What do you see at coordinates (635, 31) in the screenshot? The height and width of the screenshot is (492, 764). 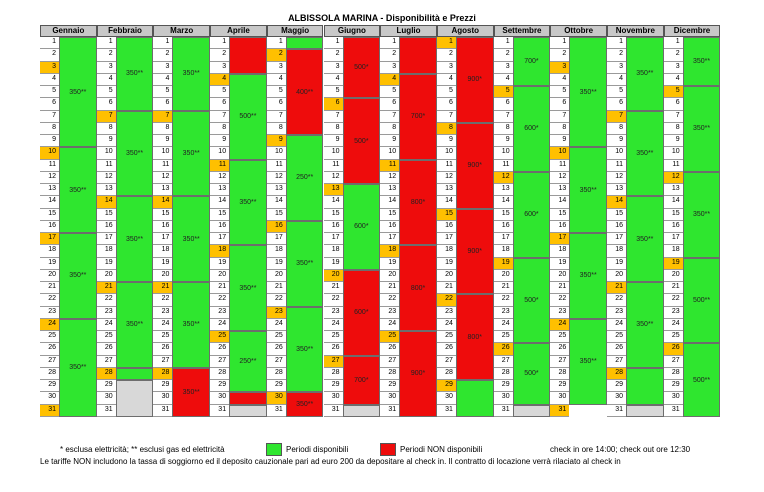 I see `month-header: Novembre` at bounding box center [635, 31].